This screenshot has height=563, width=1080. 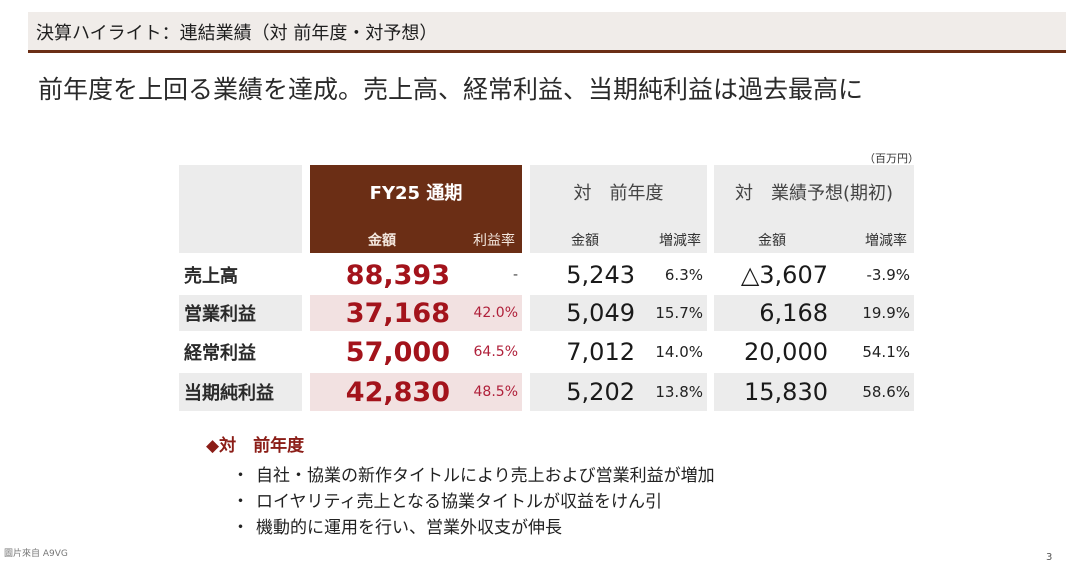 I want to click on fc-change: 19.9%, so click(x=886, y=313).